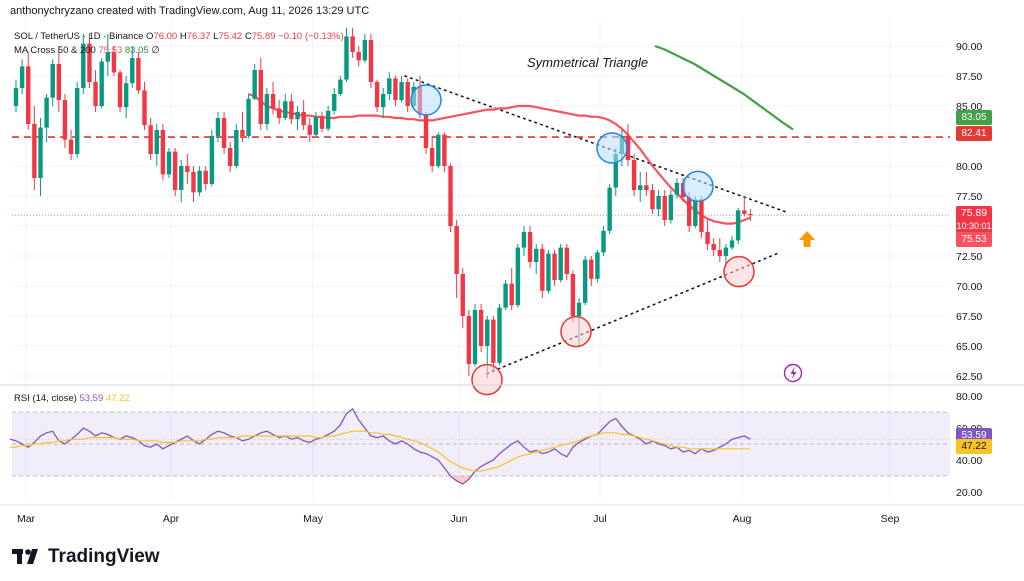 This screenshot has width=1024, height=581. What do you see at coordinates (165, 36) in the screenshot?
I see `ohlc-open: 76.00` at bounding box center [165, 36].